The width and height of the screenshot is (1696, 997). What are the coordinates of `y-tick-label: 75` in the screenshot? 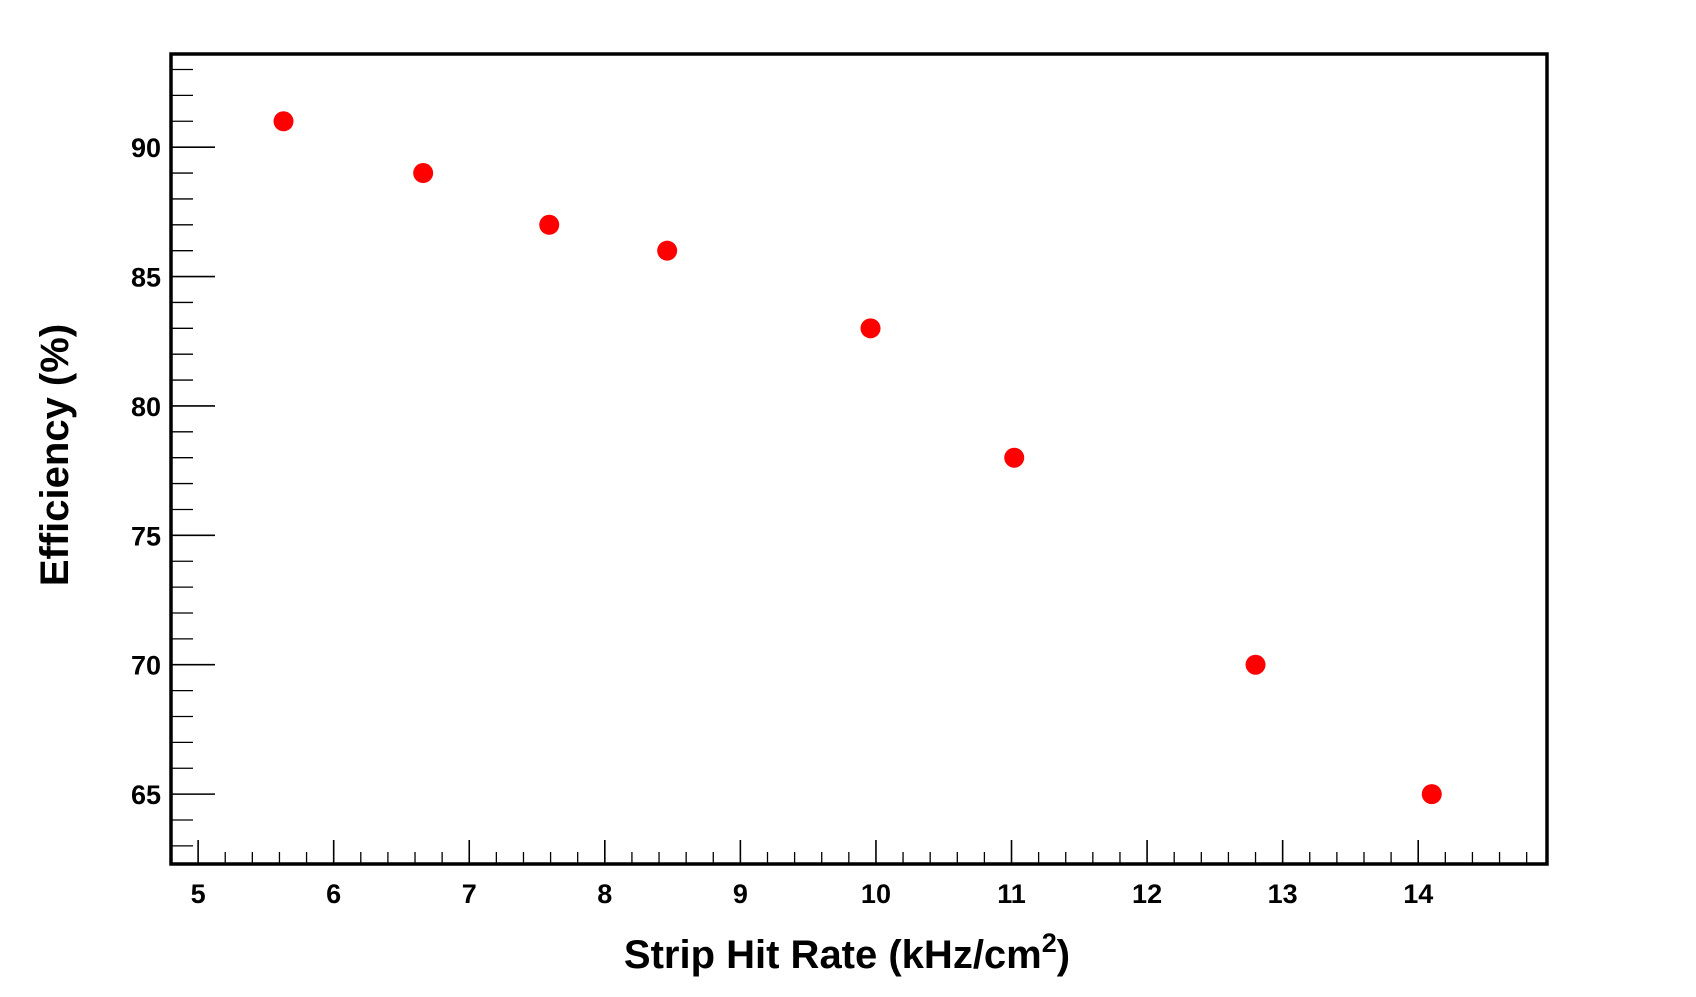 It's located at (146, 536).